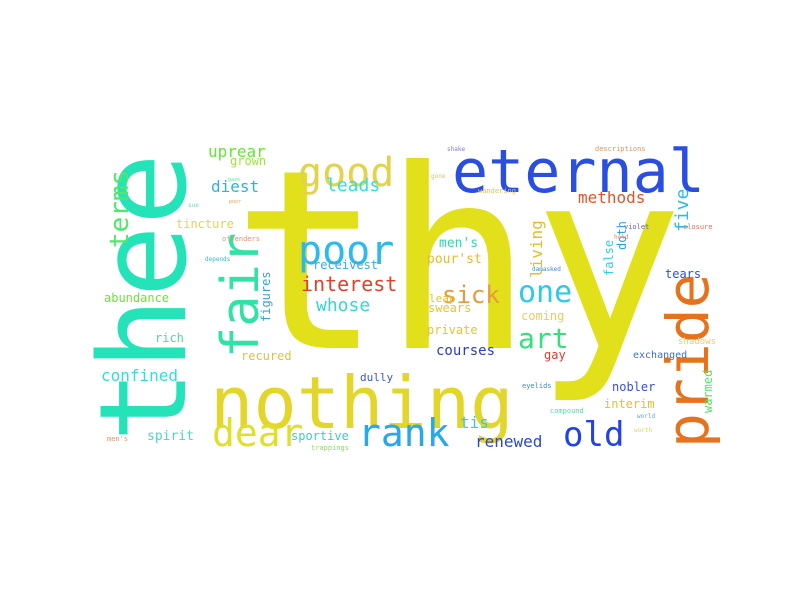  I want to click on cloud-word-gone: gone, so click(438, 176).